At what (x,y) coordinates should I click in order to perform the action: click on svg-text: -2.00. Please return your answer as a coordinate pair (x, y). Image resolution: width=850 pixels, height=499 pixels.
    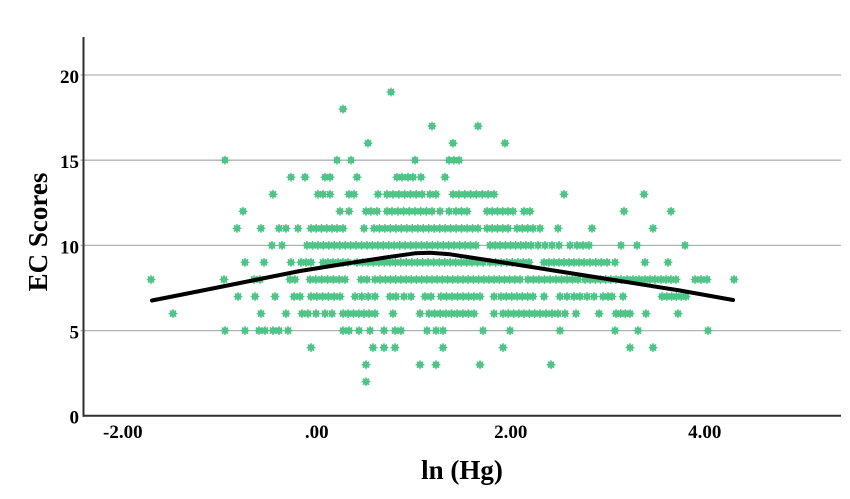
    Looking at the image, I should click on (123, 432).